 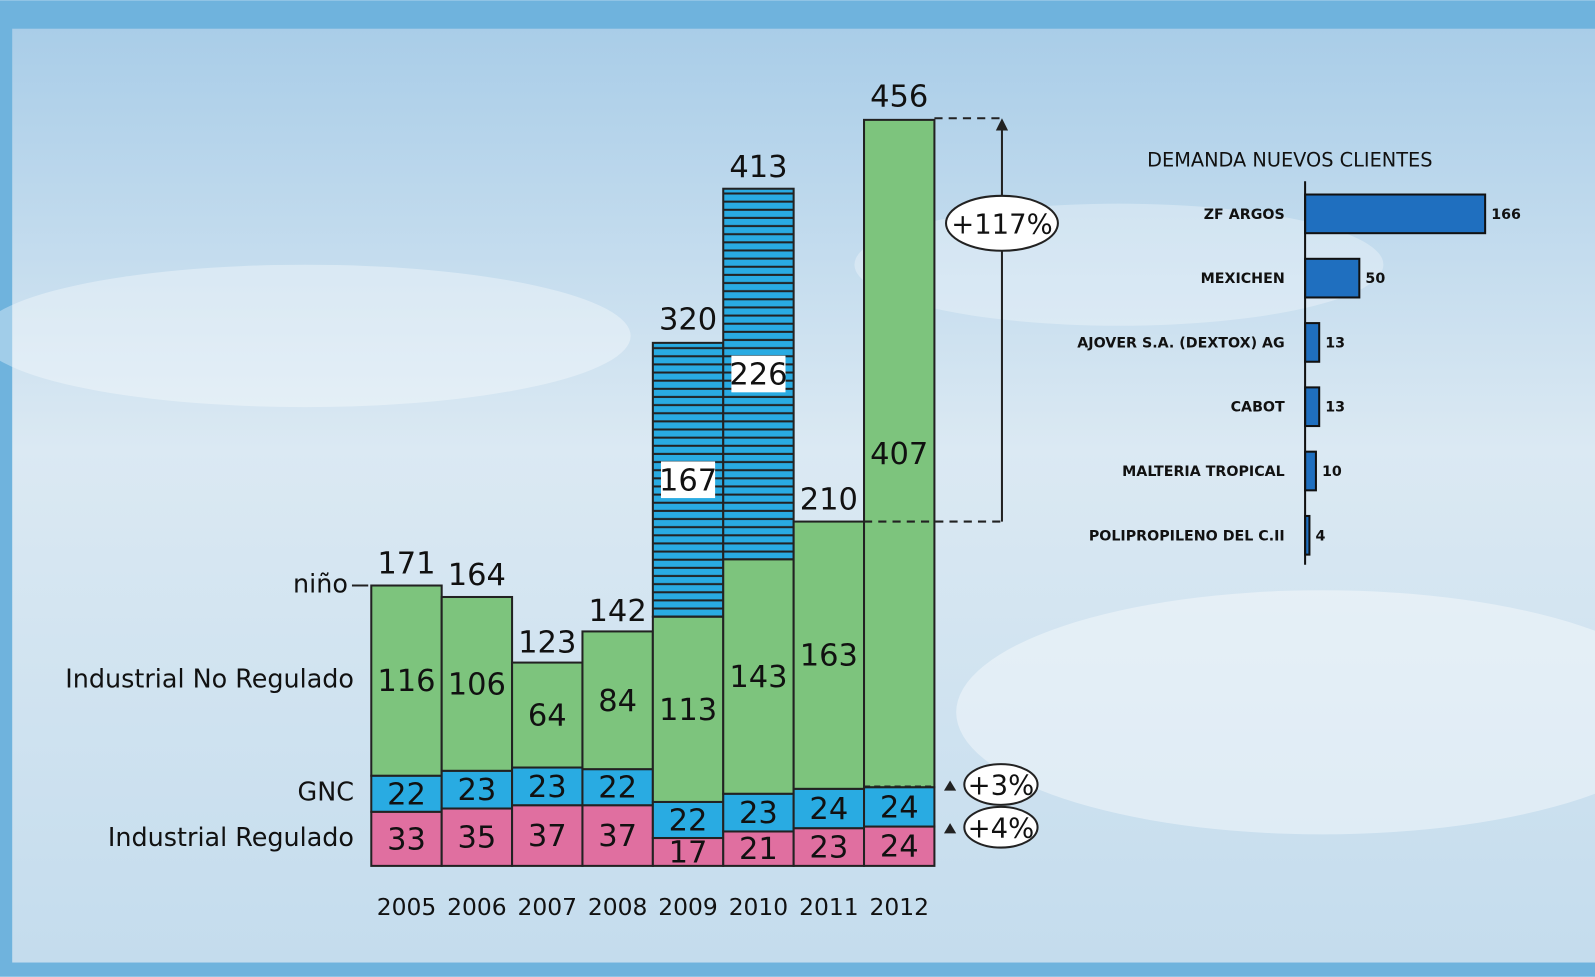 I want to click on segment-label: 143, so click(x=758, y=677).